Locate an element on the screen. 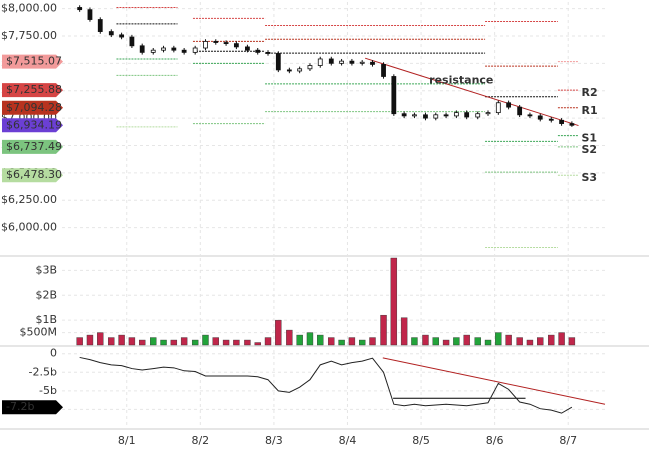  level-name: R1 is located at coordinates (590, 110).